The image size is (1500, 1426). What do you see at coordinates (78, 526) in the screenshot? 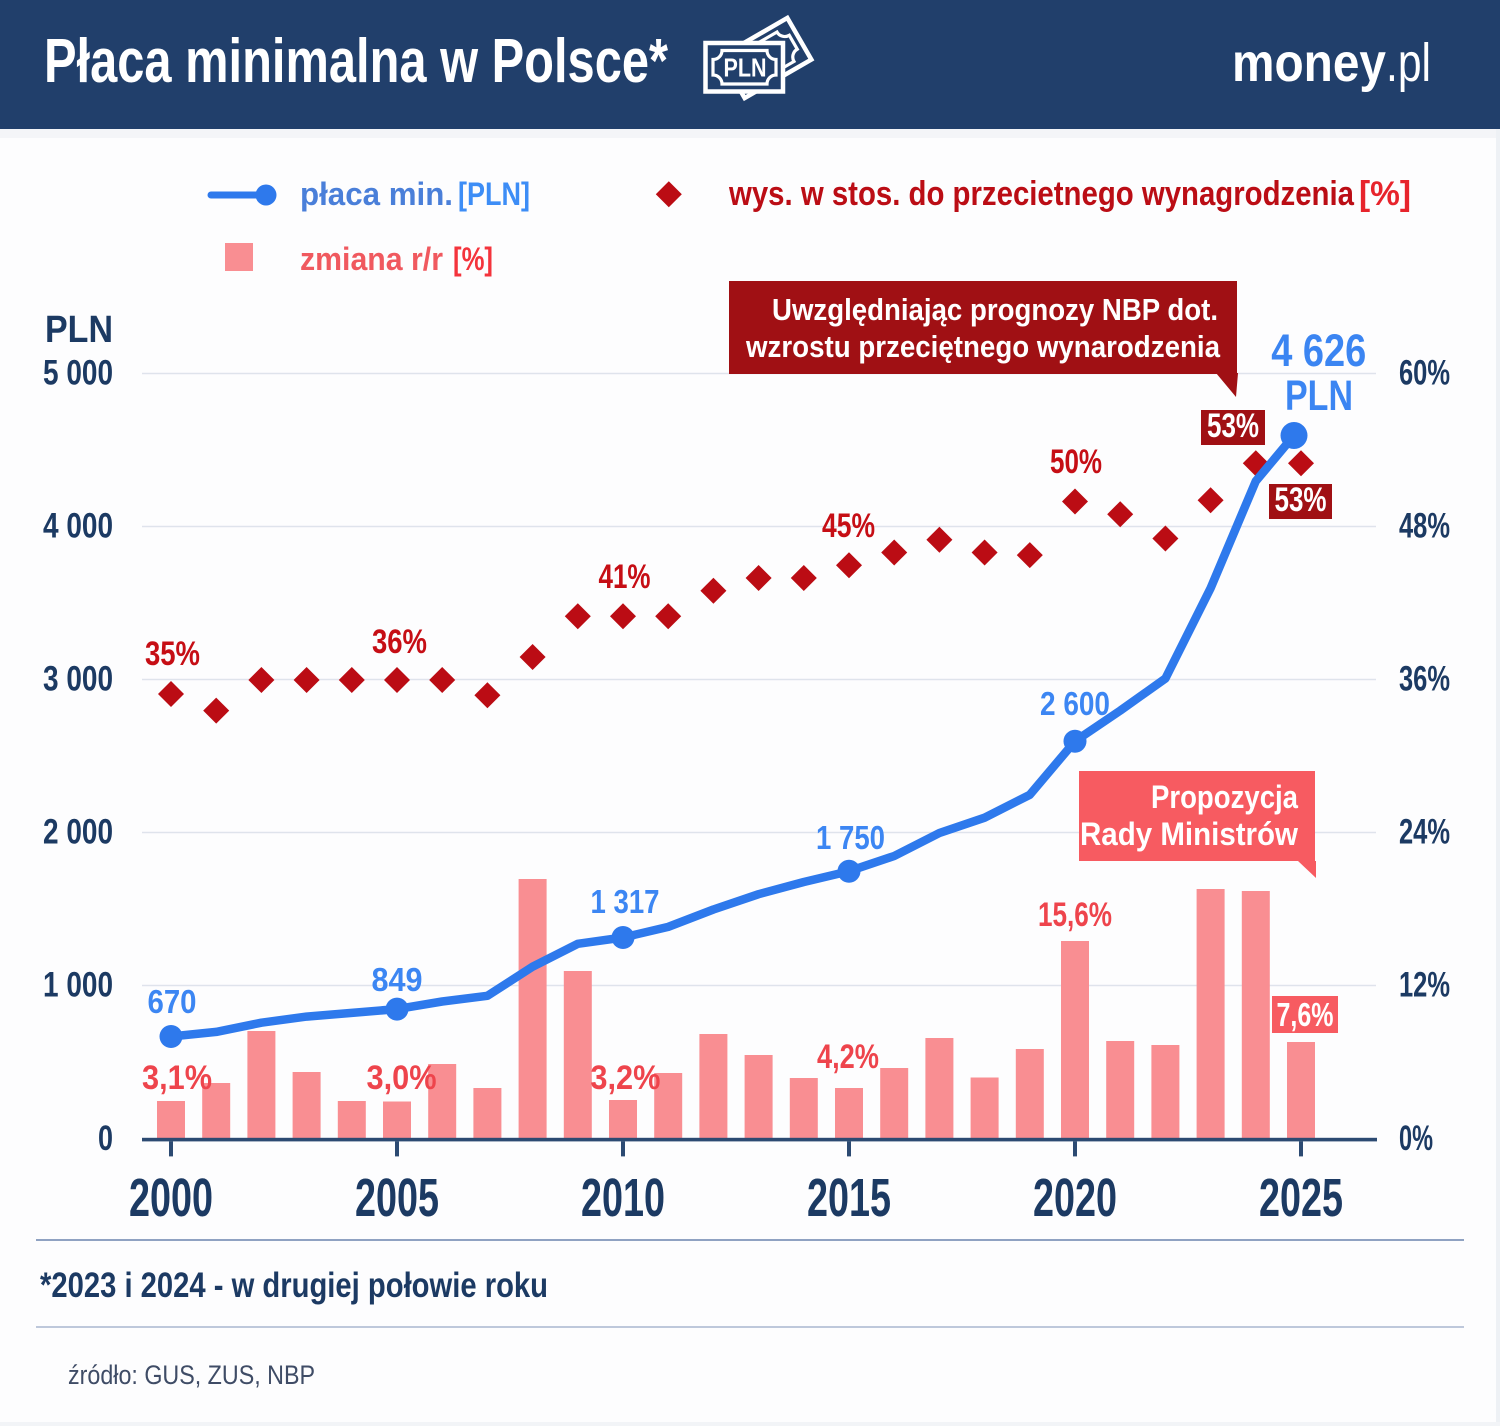
I see `svg-text: 4 000` at bounding box center [78, 526].